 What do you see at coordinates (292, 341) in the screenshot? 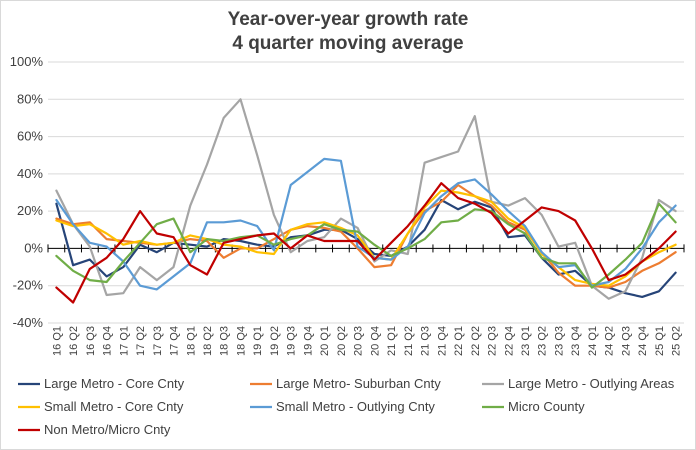
I see `x-tick-label: 19 Q3` at bounding box center [292, 341].